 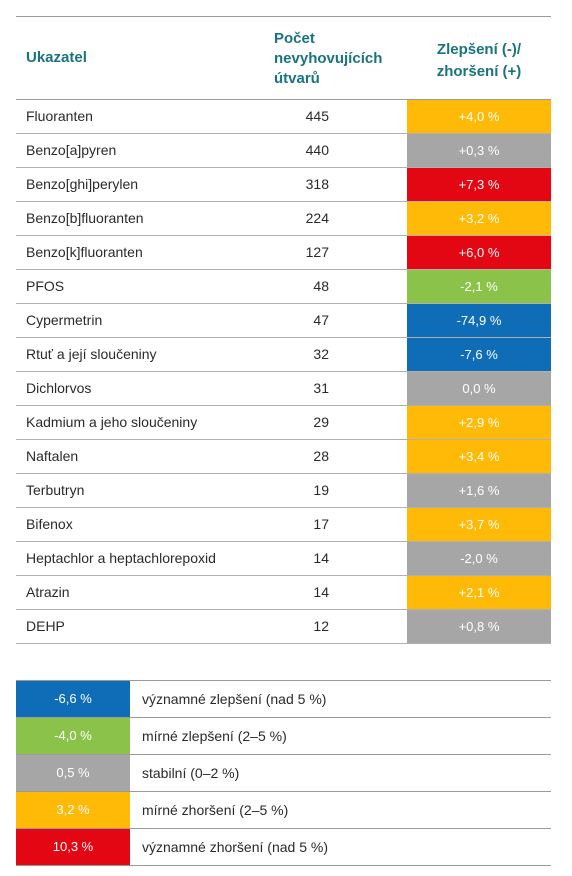 What do you see at coordinates (479, 592) in the screenshot?
I see `row-change: +2,1 %` at bounding box center [479, 592].